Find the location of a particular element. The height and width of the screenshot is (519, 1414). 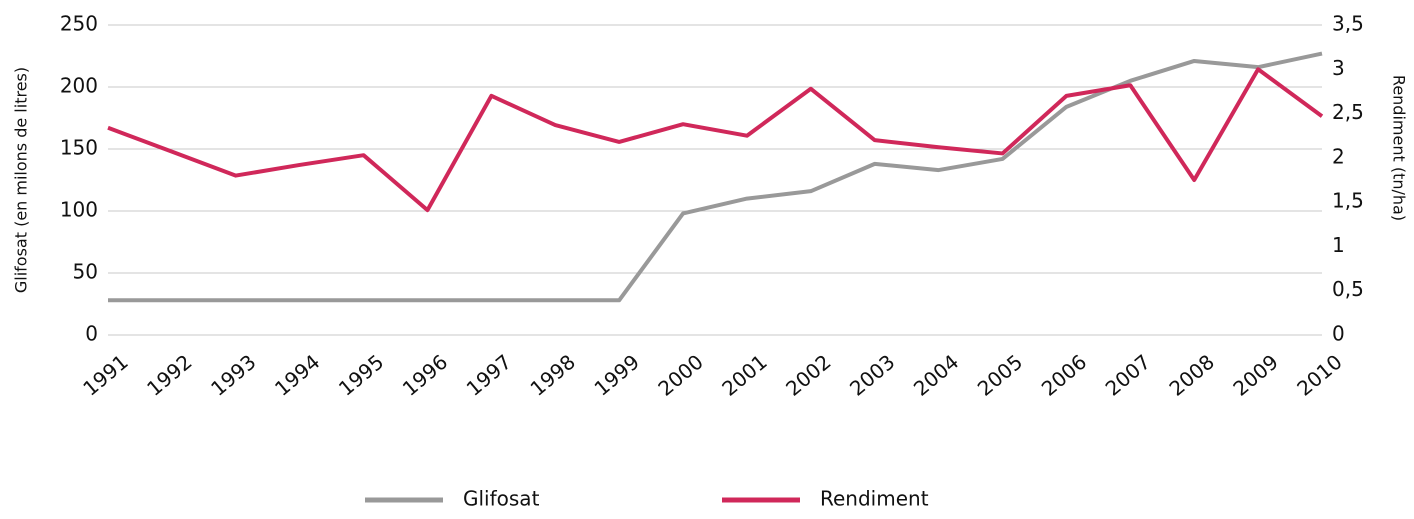

x-tick-label: 1991 is located at coordinates (105, 375).